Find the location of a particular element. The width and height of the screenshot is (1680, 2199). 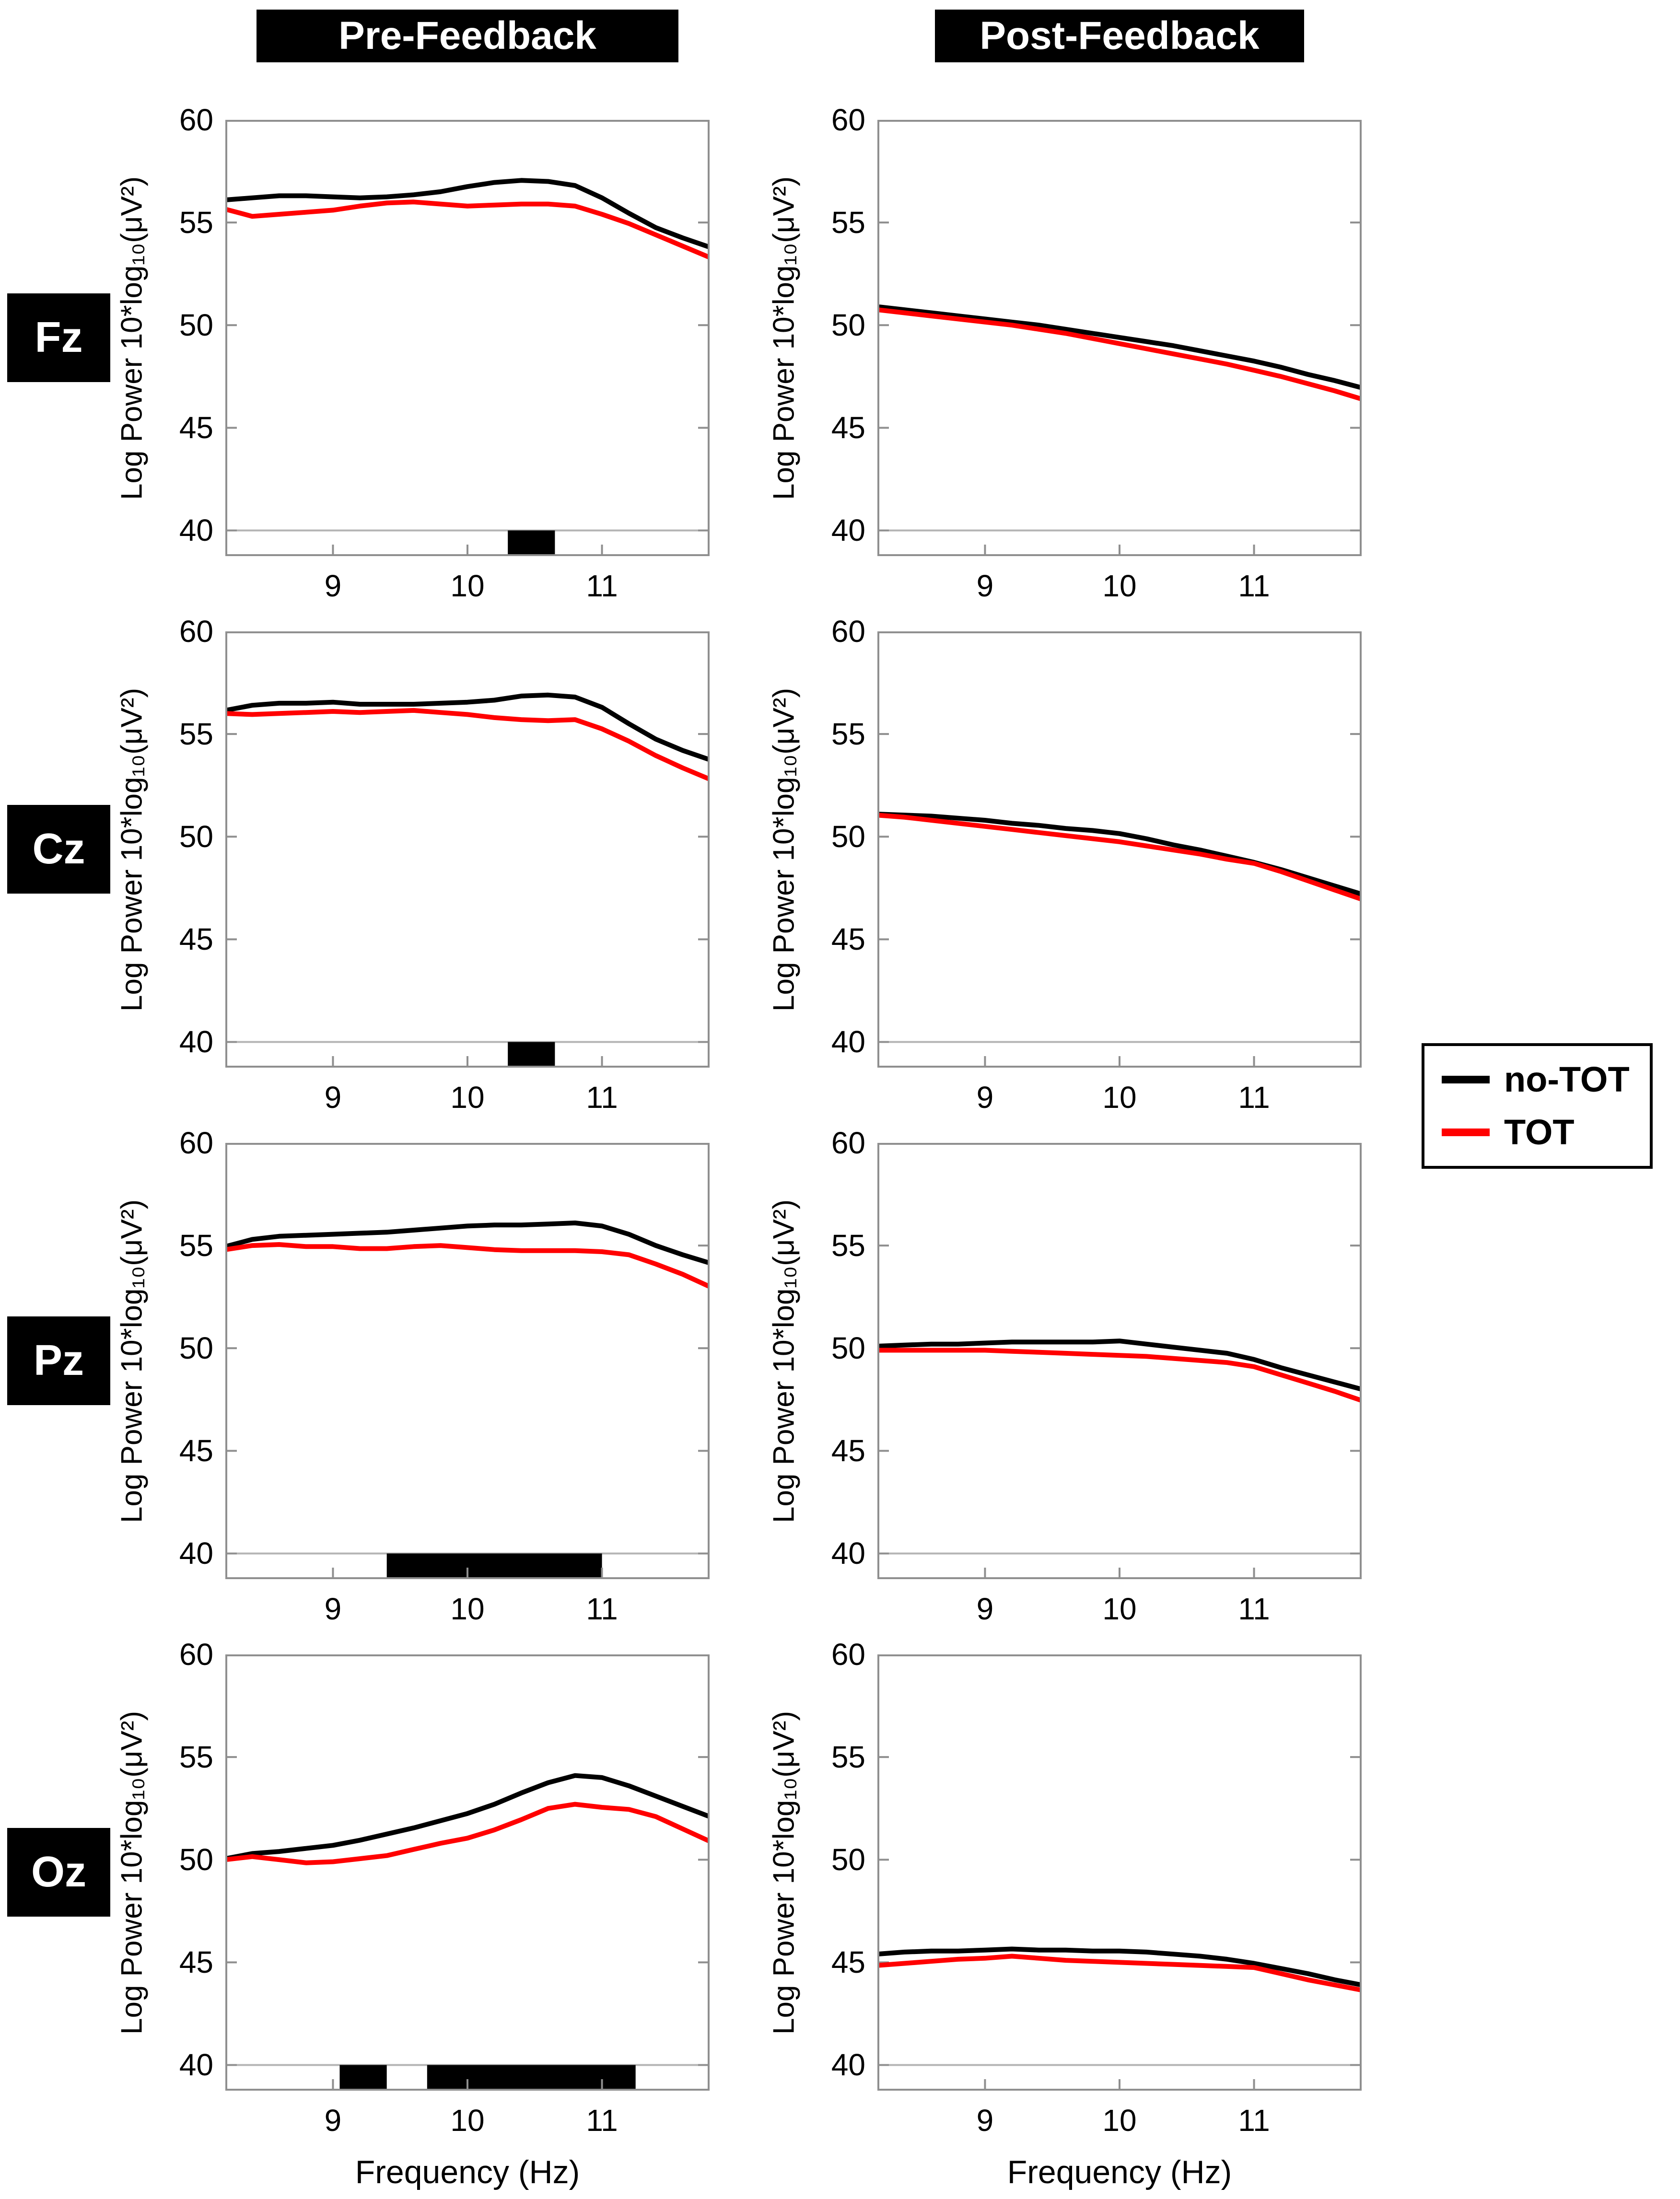

column-header-pre-feedback: Pre-Feedback is located at coordinates (467, 36).